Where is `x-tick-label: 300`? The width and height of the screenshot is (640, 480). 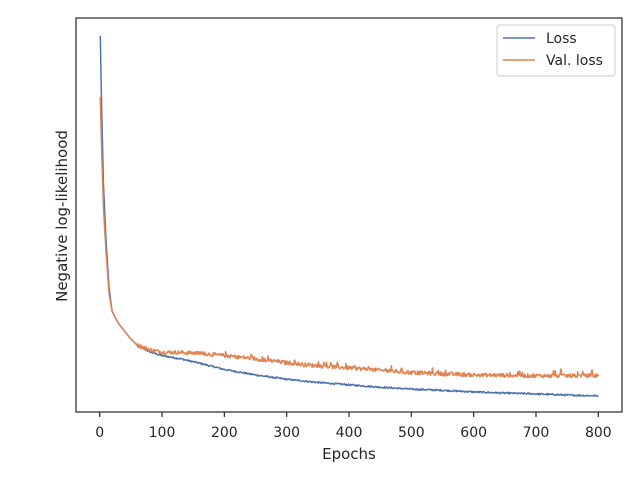
x-tick-label: 300 is located at coordinates (286, 433).